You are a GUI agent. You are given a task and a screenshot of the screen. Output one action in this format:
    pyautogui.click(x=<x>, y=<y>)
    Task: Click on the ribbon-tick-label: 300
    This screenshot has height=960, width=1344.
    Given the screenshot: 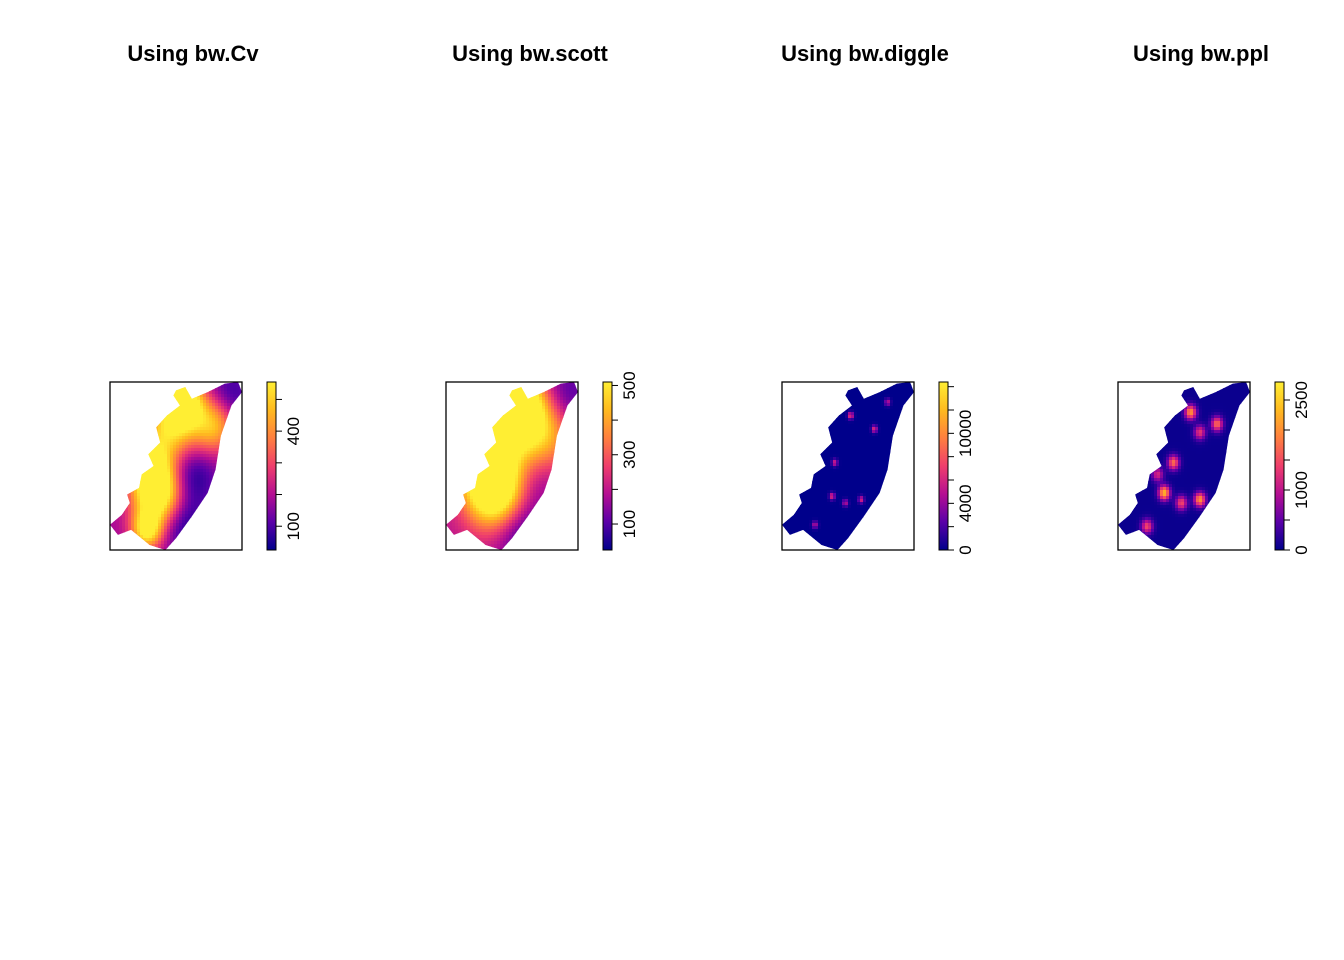 What is the action you would take?
    pyautogui.click(x=629, y=455)
    